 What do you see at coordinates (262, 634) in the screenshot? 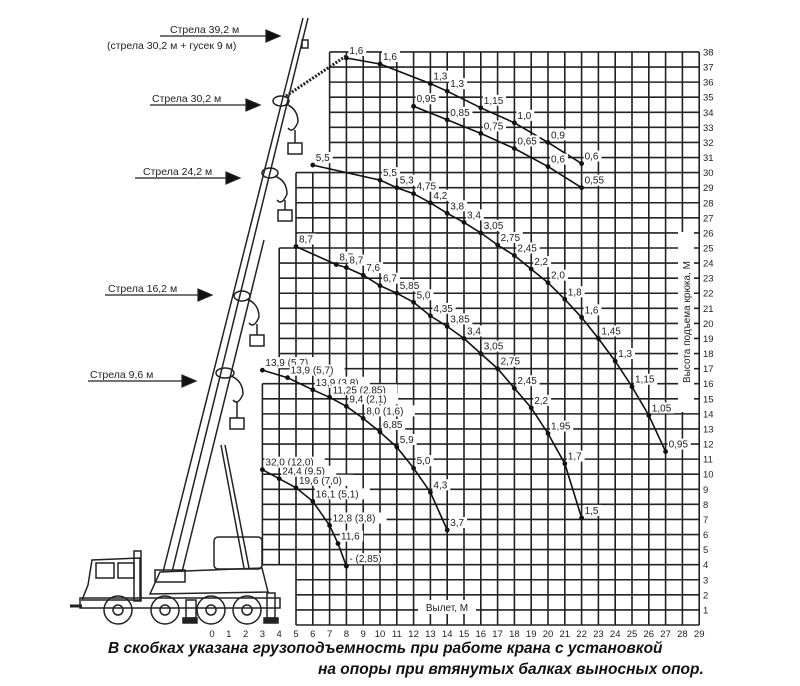
I see `x-tick-label: 3` at bounding box center [262, 634].